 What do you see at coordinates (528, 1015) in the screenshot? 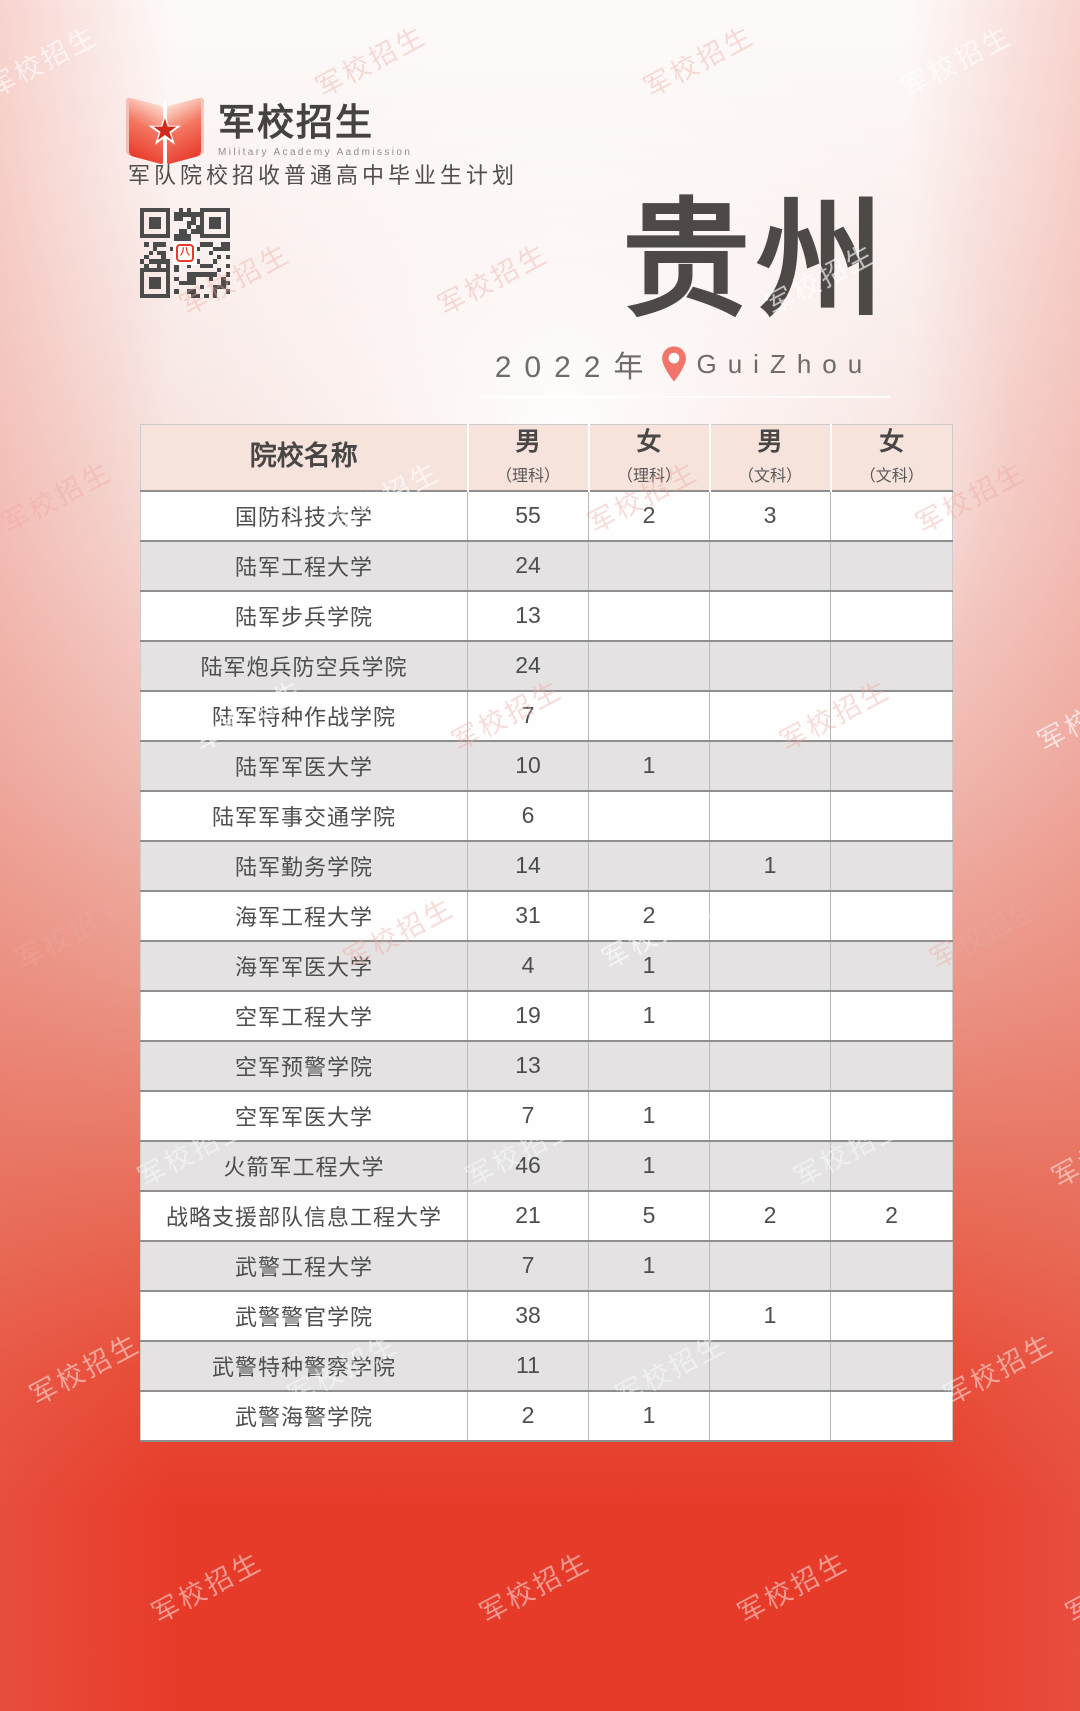
I see `quota-cell: 19` at bounding box center [528, 1015].